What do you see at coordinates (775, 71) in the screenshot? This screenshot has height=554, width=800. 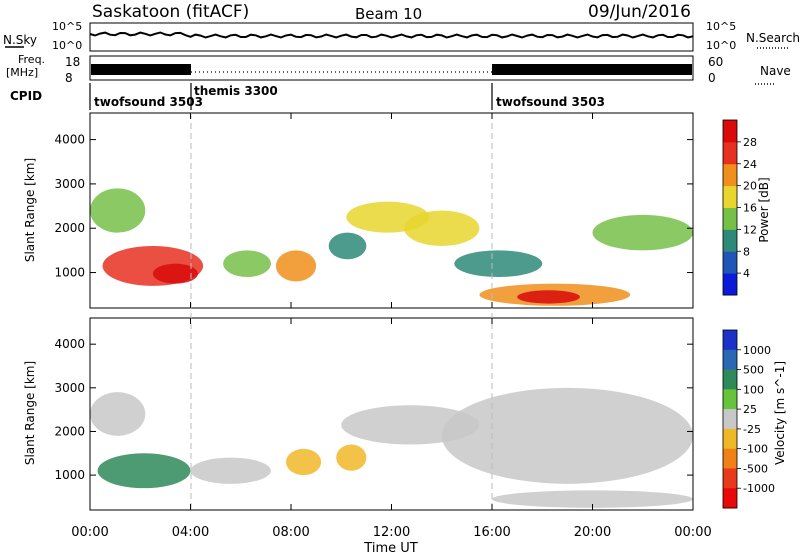 I see `nave-label: Nave` at bounding box center [775, 71].